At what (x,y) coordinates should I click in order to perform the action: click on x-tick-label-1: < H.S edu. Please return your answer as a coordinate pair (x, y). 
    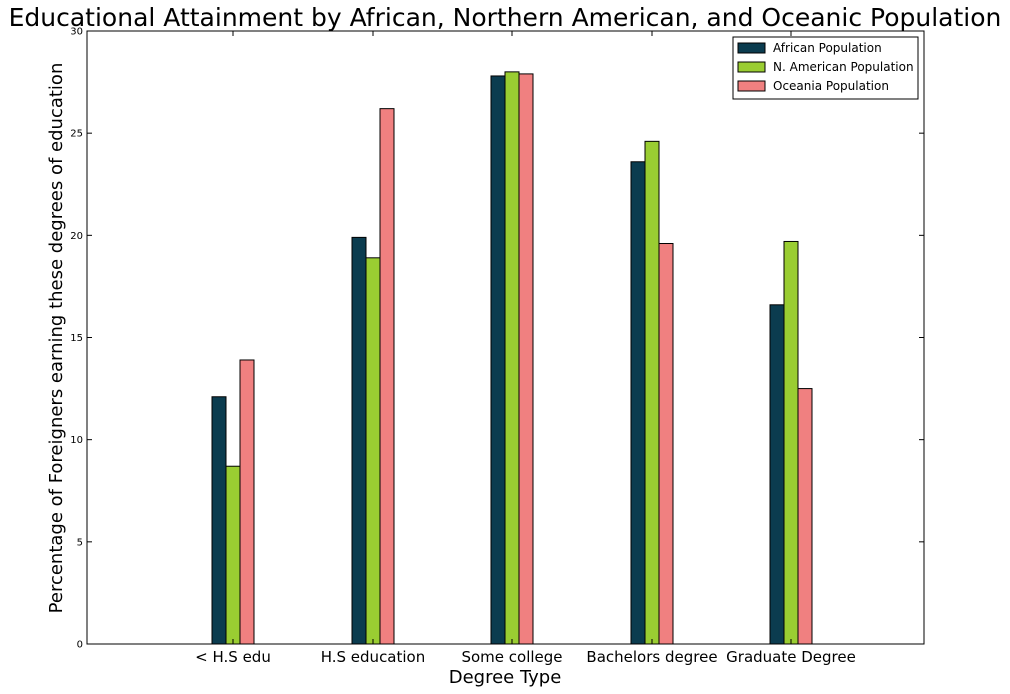
    Looking at the image, I should click on (233, 657).